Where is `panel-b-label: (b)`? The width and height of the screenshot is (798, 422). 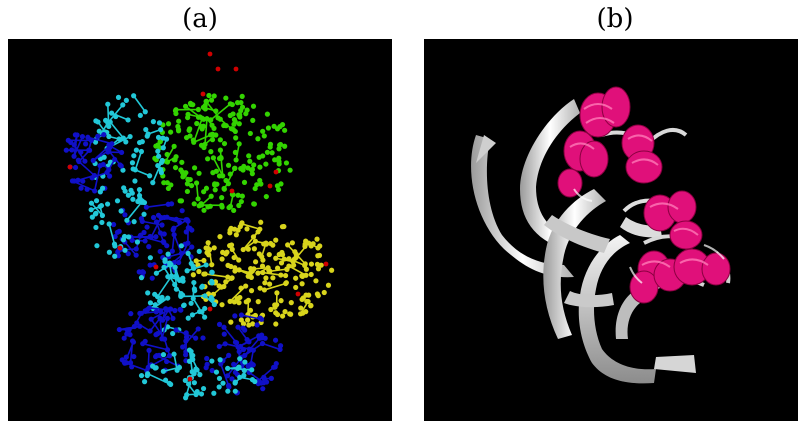 panel-b-label: (b) is located at coordinates (615, 19).